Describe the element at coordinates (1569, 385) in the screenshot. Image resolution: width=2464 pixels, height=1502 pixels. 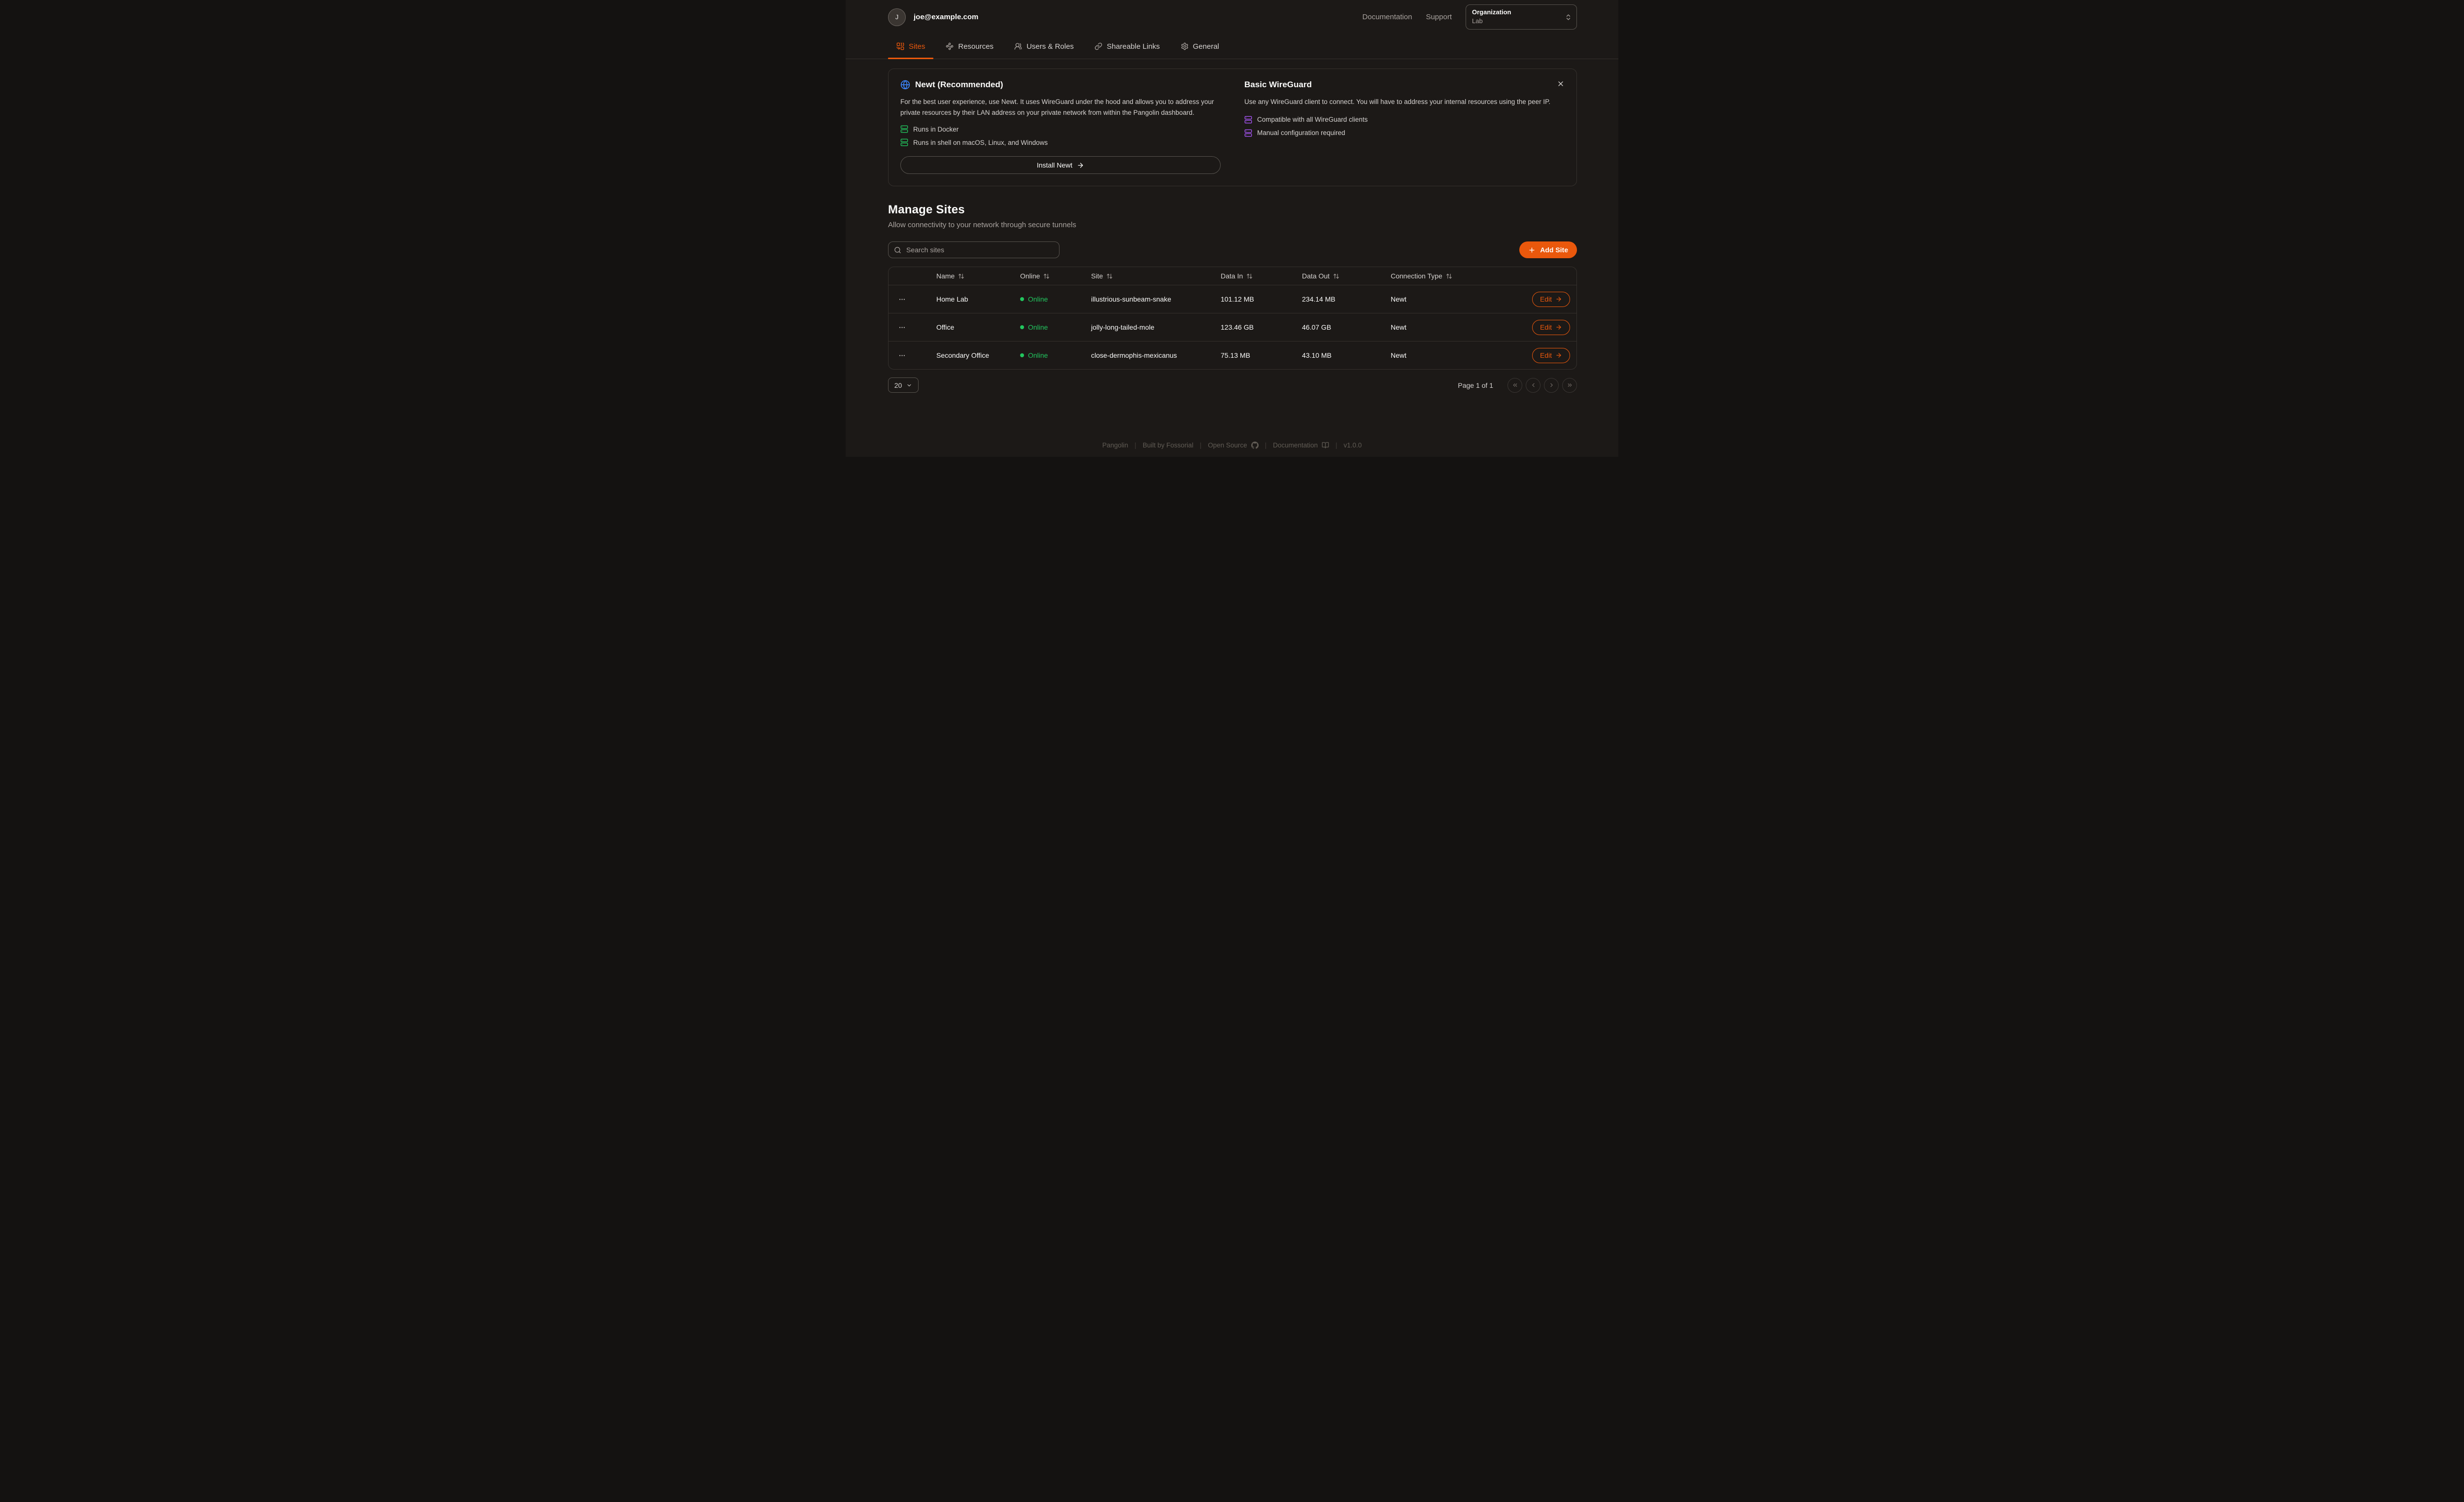
I see `last-page-button` at that location.